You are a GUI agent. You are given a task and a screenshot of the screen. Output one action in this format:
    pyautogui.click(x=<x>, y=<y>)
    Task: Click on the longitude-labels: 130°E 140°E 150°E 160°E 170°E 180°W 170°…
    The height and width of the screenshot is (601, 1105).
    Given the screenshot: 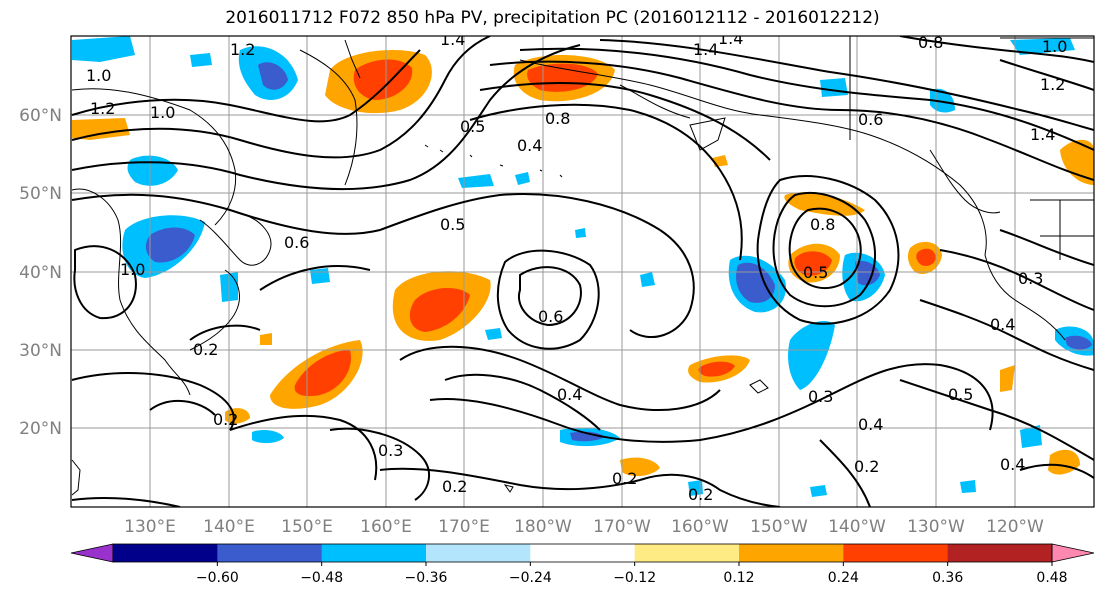 What is the action you would take?
    pyautogui.click(x=584, y=527)
    